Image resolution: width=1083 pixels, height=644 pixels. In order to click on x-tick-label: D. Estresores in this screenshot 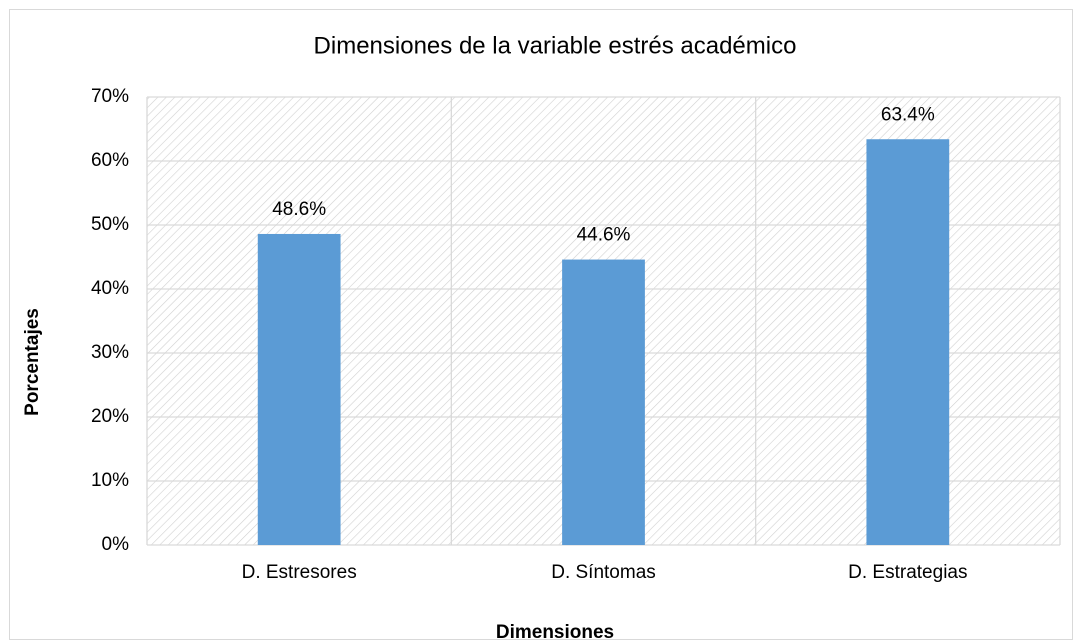, I will do `click(299, 572)`.